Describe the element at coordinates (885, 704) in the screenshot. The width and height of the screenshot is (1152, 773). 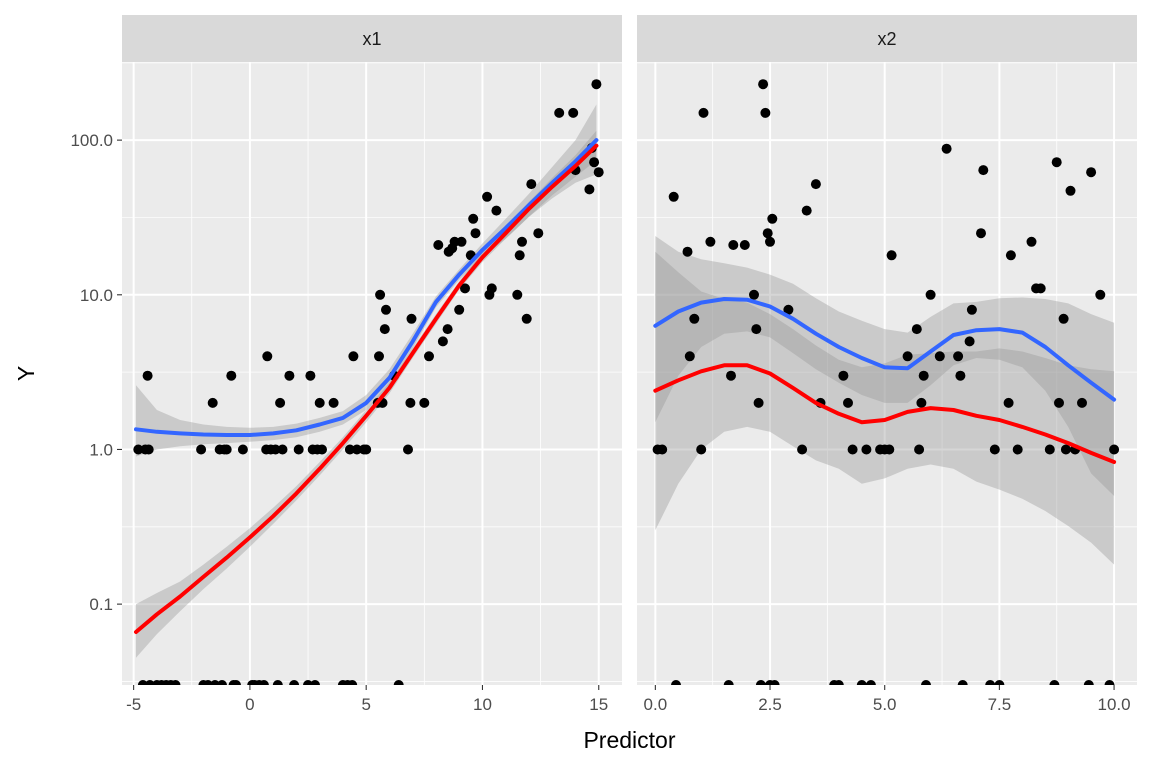
I see `x-tick-label: 5.0` at that location.